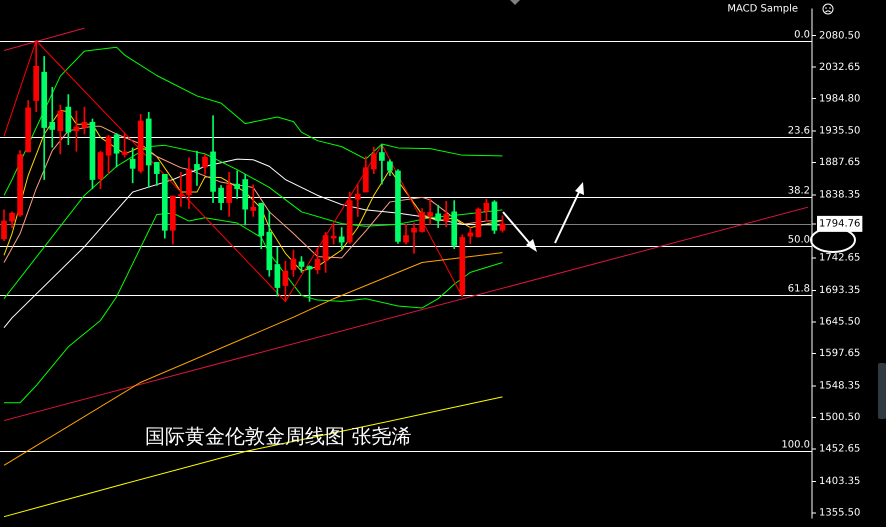 The width and height of the screenshot is (886, 527). What do you see at coordinates (799, 289) in the screenshot?
I see `annotation: 61.8` at bounding box center [799, 289].